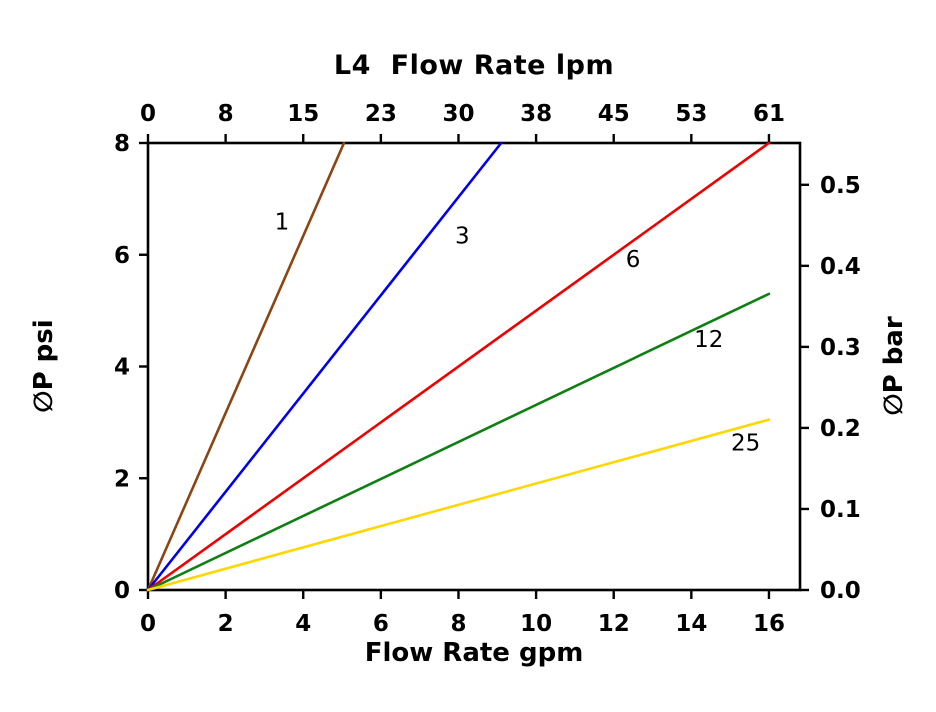 Image resolution: width=936 pixels, height=712 pixels. Describe the element at coordinates (769, 624) in the screenshot. I see `x-bottom-tick-label: 16` at that location.